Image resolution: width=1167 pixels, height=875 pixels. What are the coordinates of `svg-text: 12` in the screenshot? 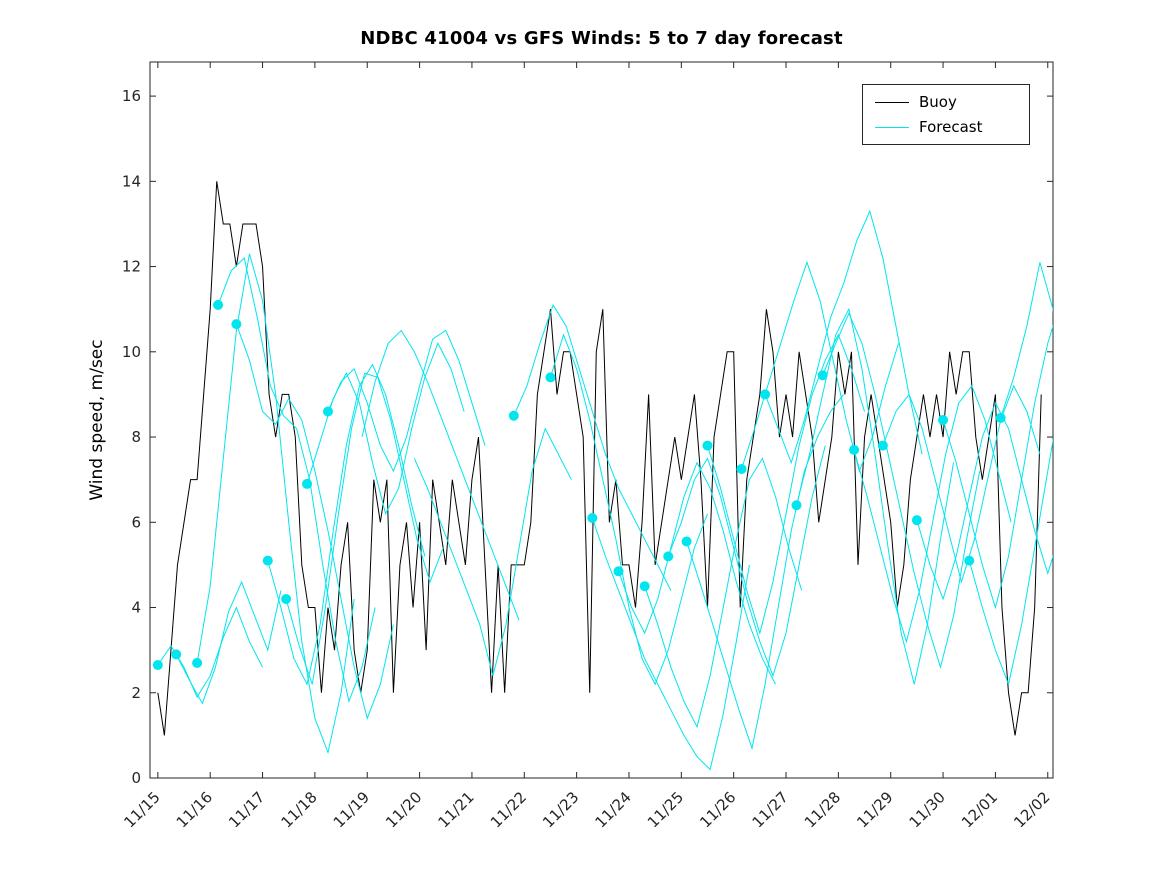 It's located at (131, 267).